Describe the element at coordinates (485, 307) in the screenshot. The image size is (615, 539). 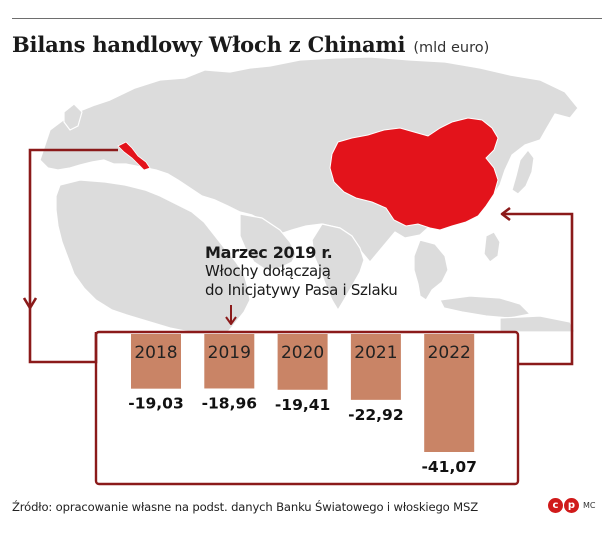
I see `land-indonesia` at that location.